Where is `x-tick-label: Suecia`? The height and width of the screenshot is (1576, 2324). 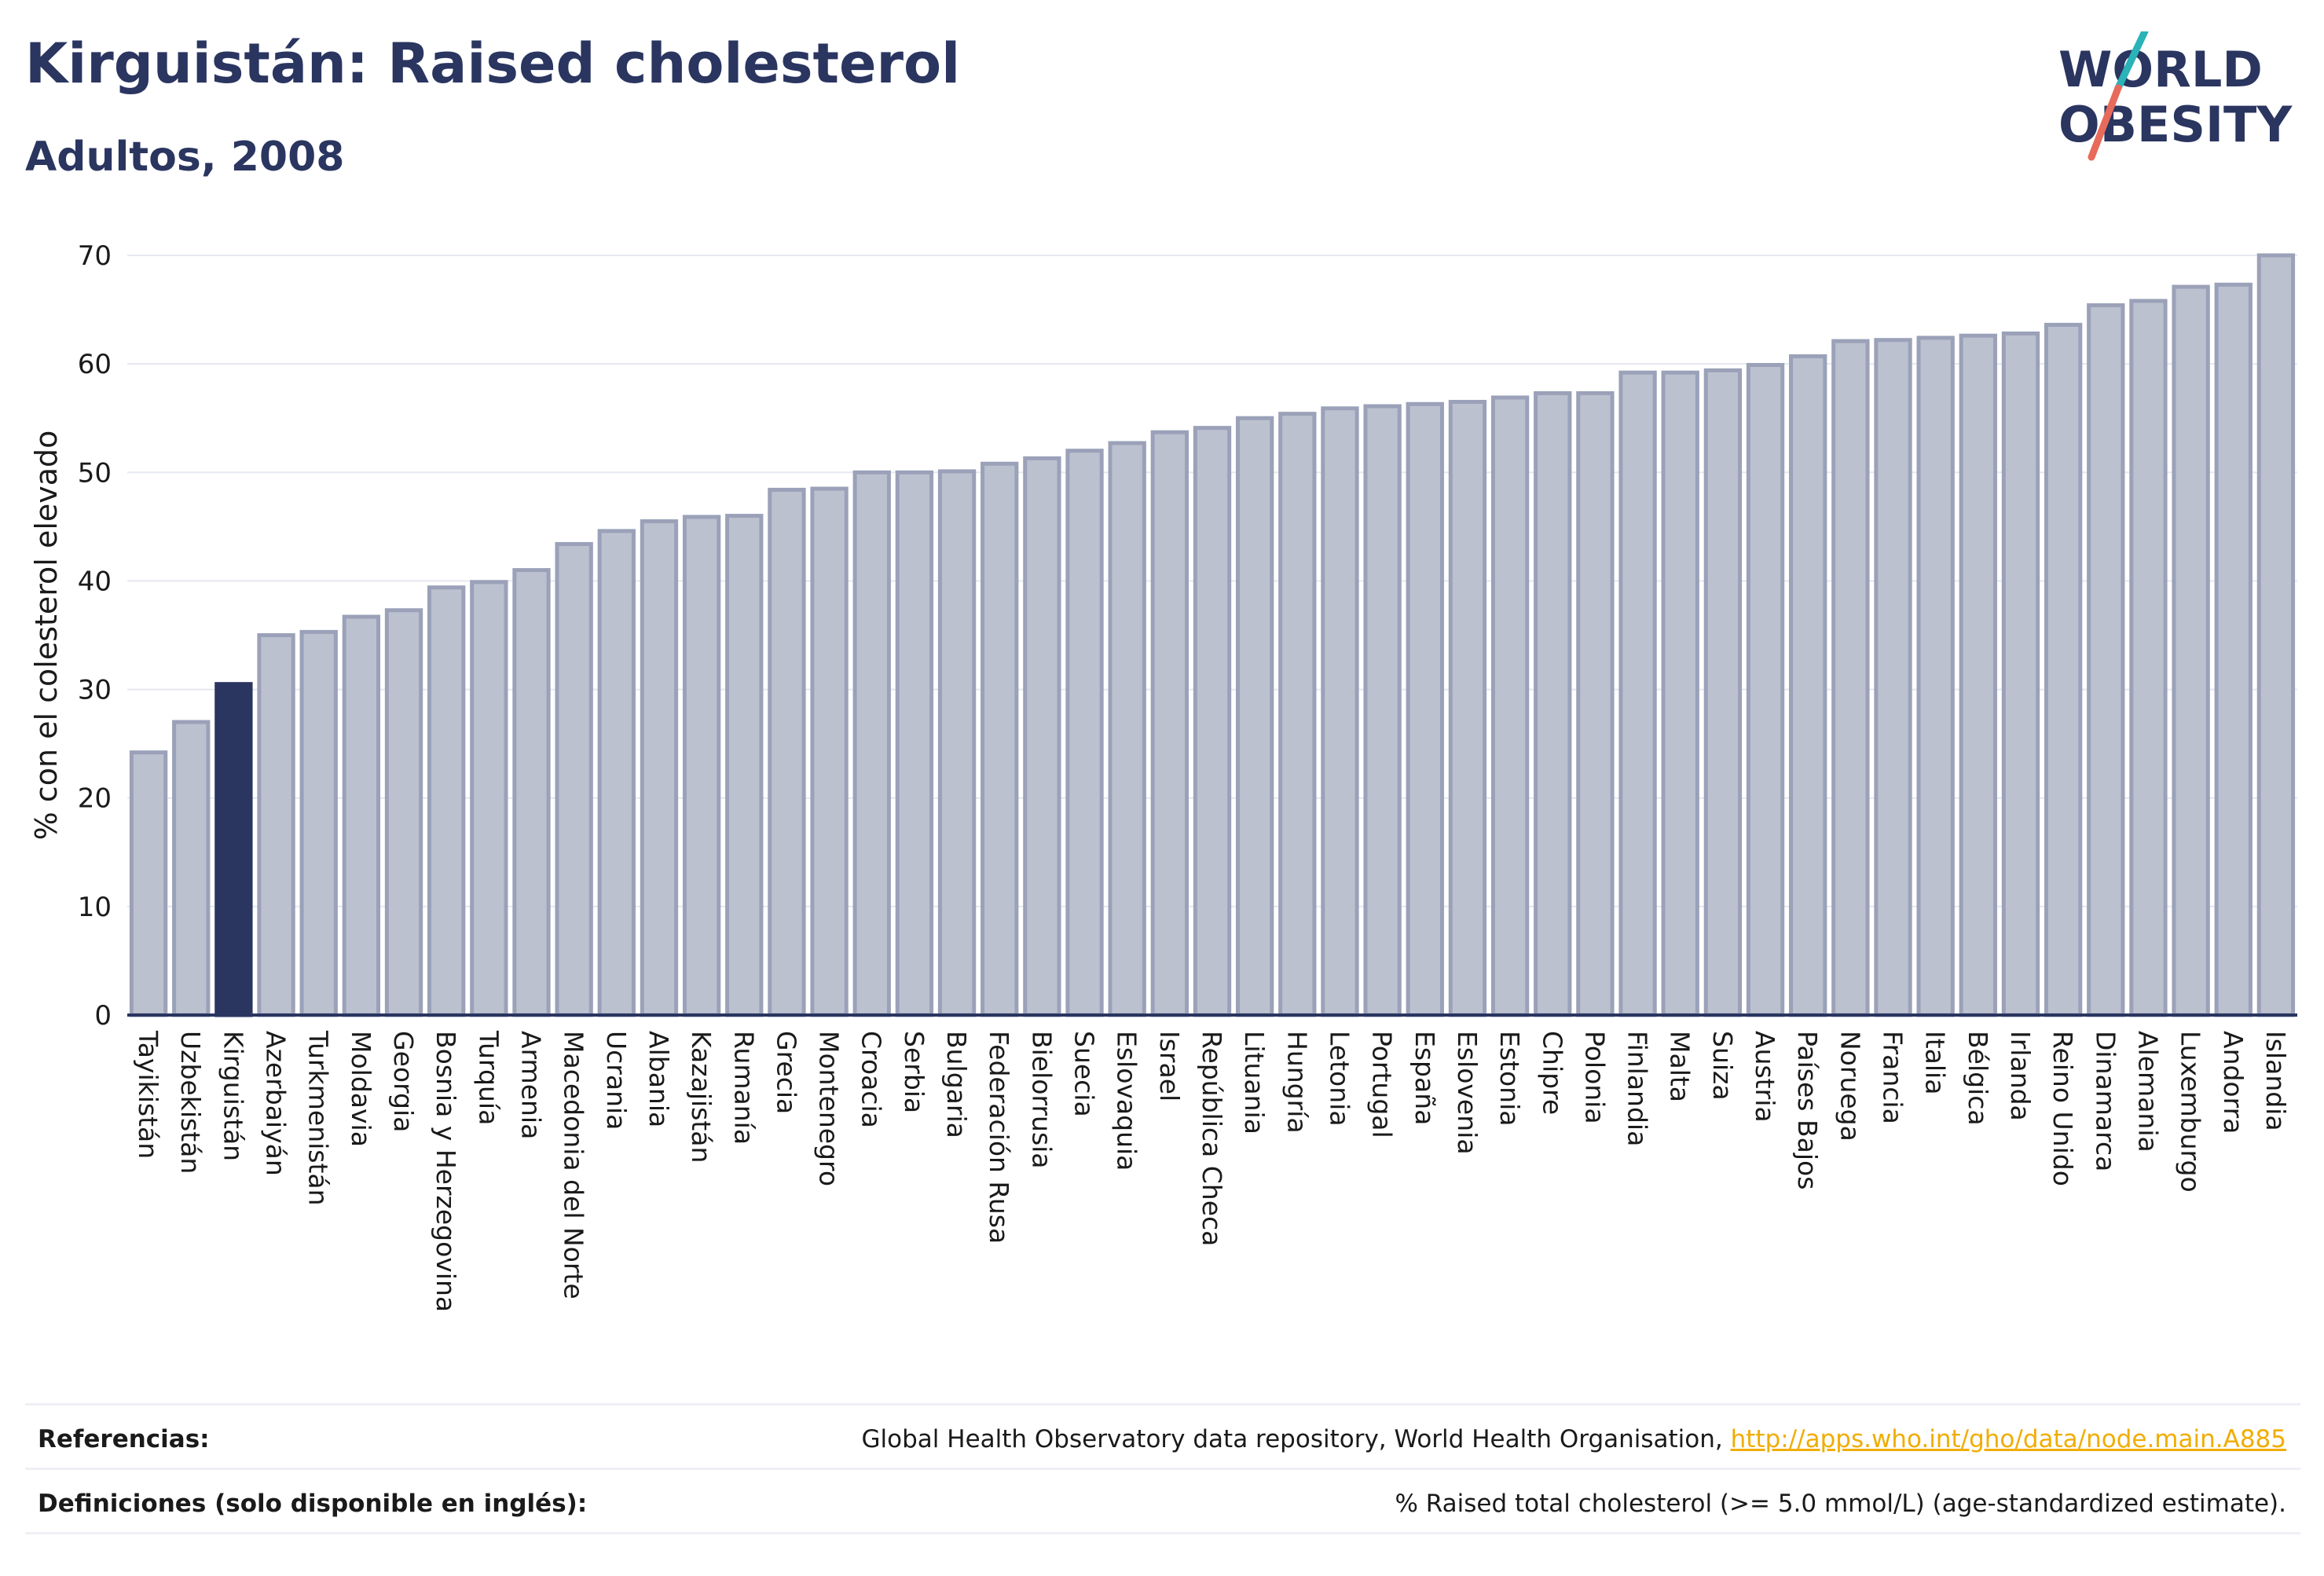
x-tick-label: Suecia is located at coordinates (1084, 1074).